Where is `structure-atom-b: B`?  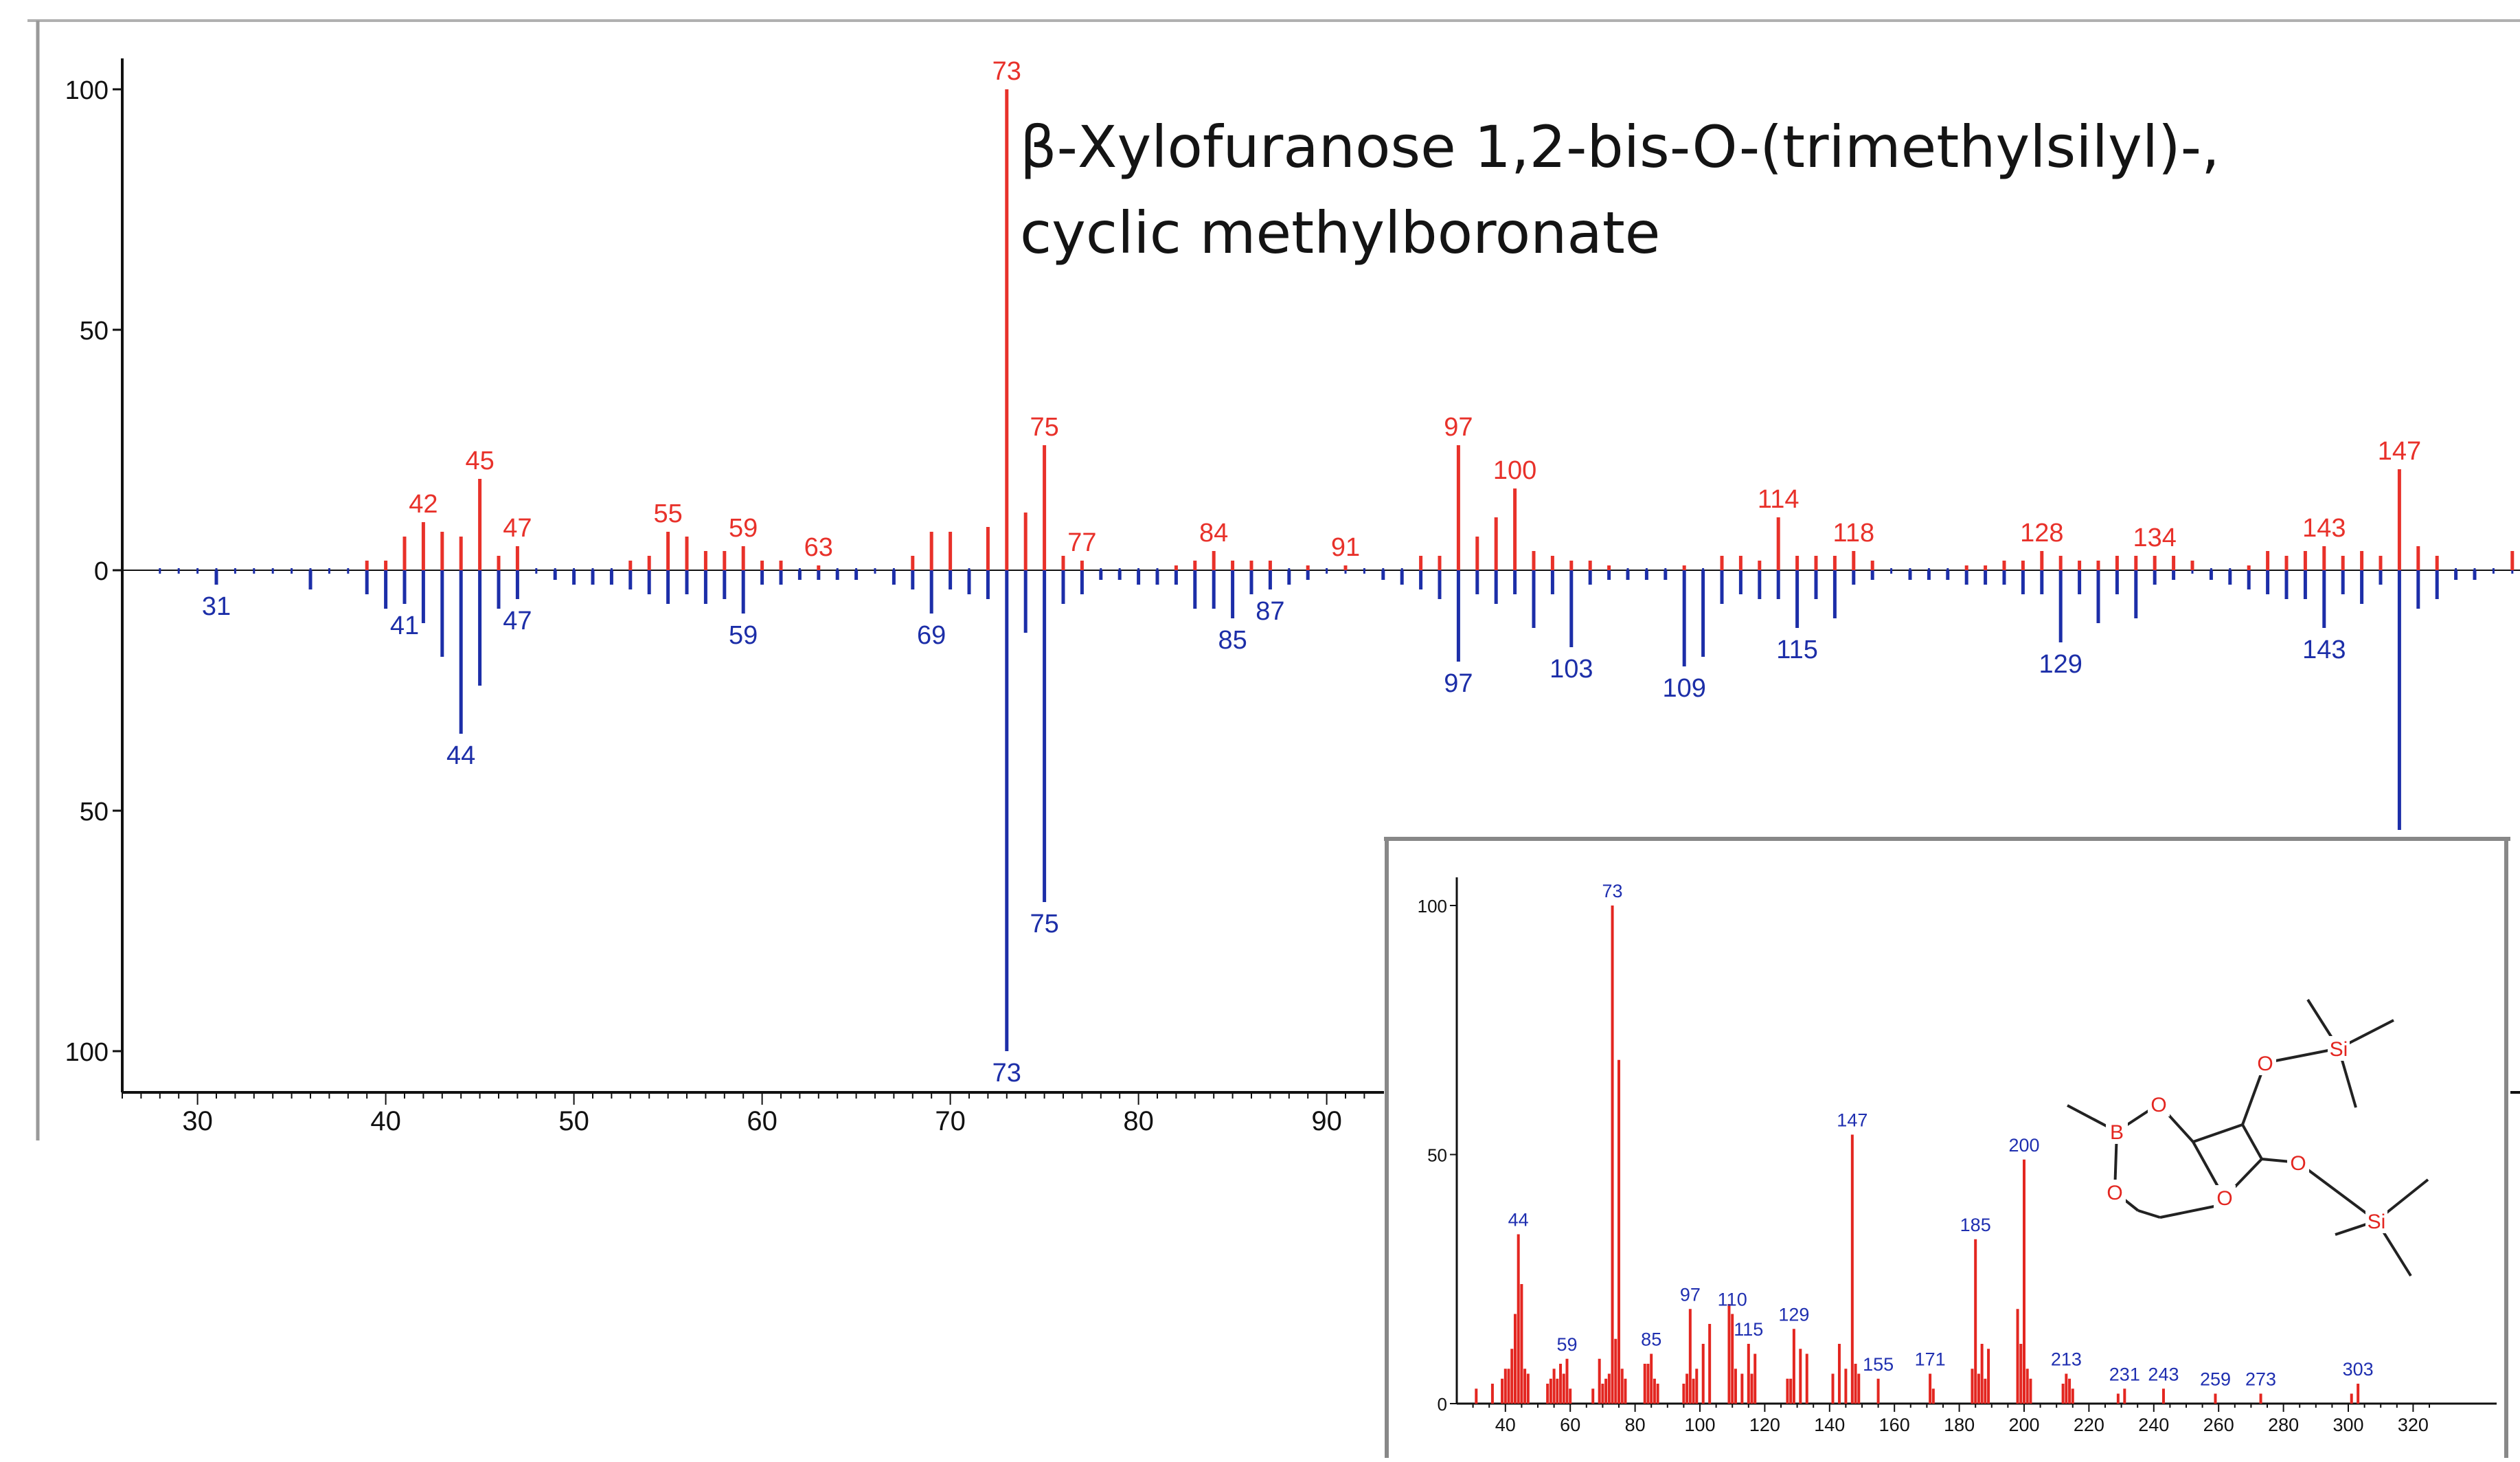
structure-atom-b: B is located at coordinates (2117, 1132).